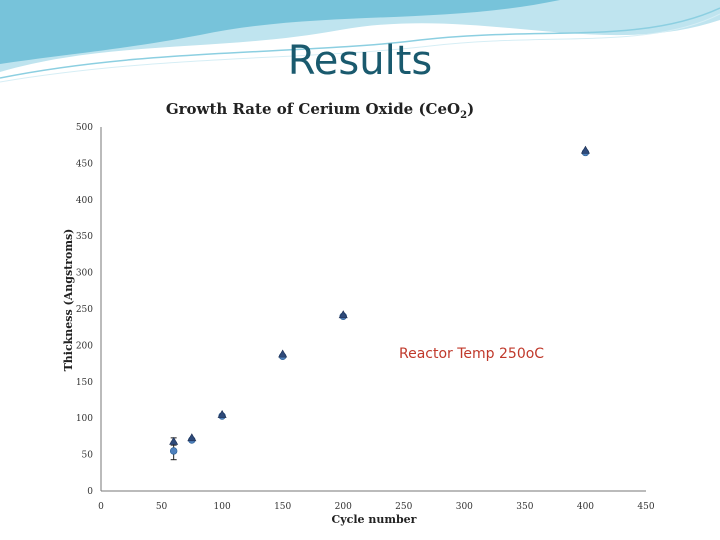 Image resolution: width=720 pixels, height=540 pixels. Describe the element at coordinates (464, 115) in the screenshot. I see `chart-title-subscript: 2` at that location.